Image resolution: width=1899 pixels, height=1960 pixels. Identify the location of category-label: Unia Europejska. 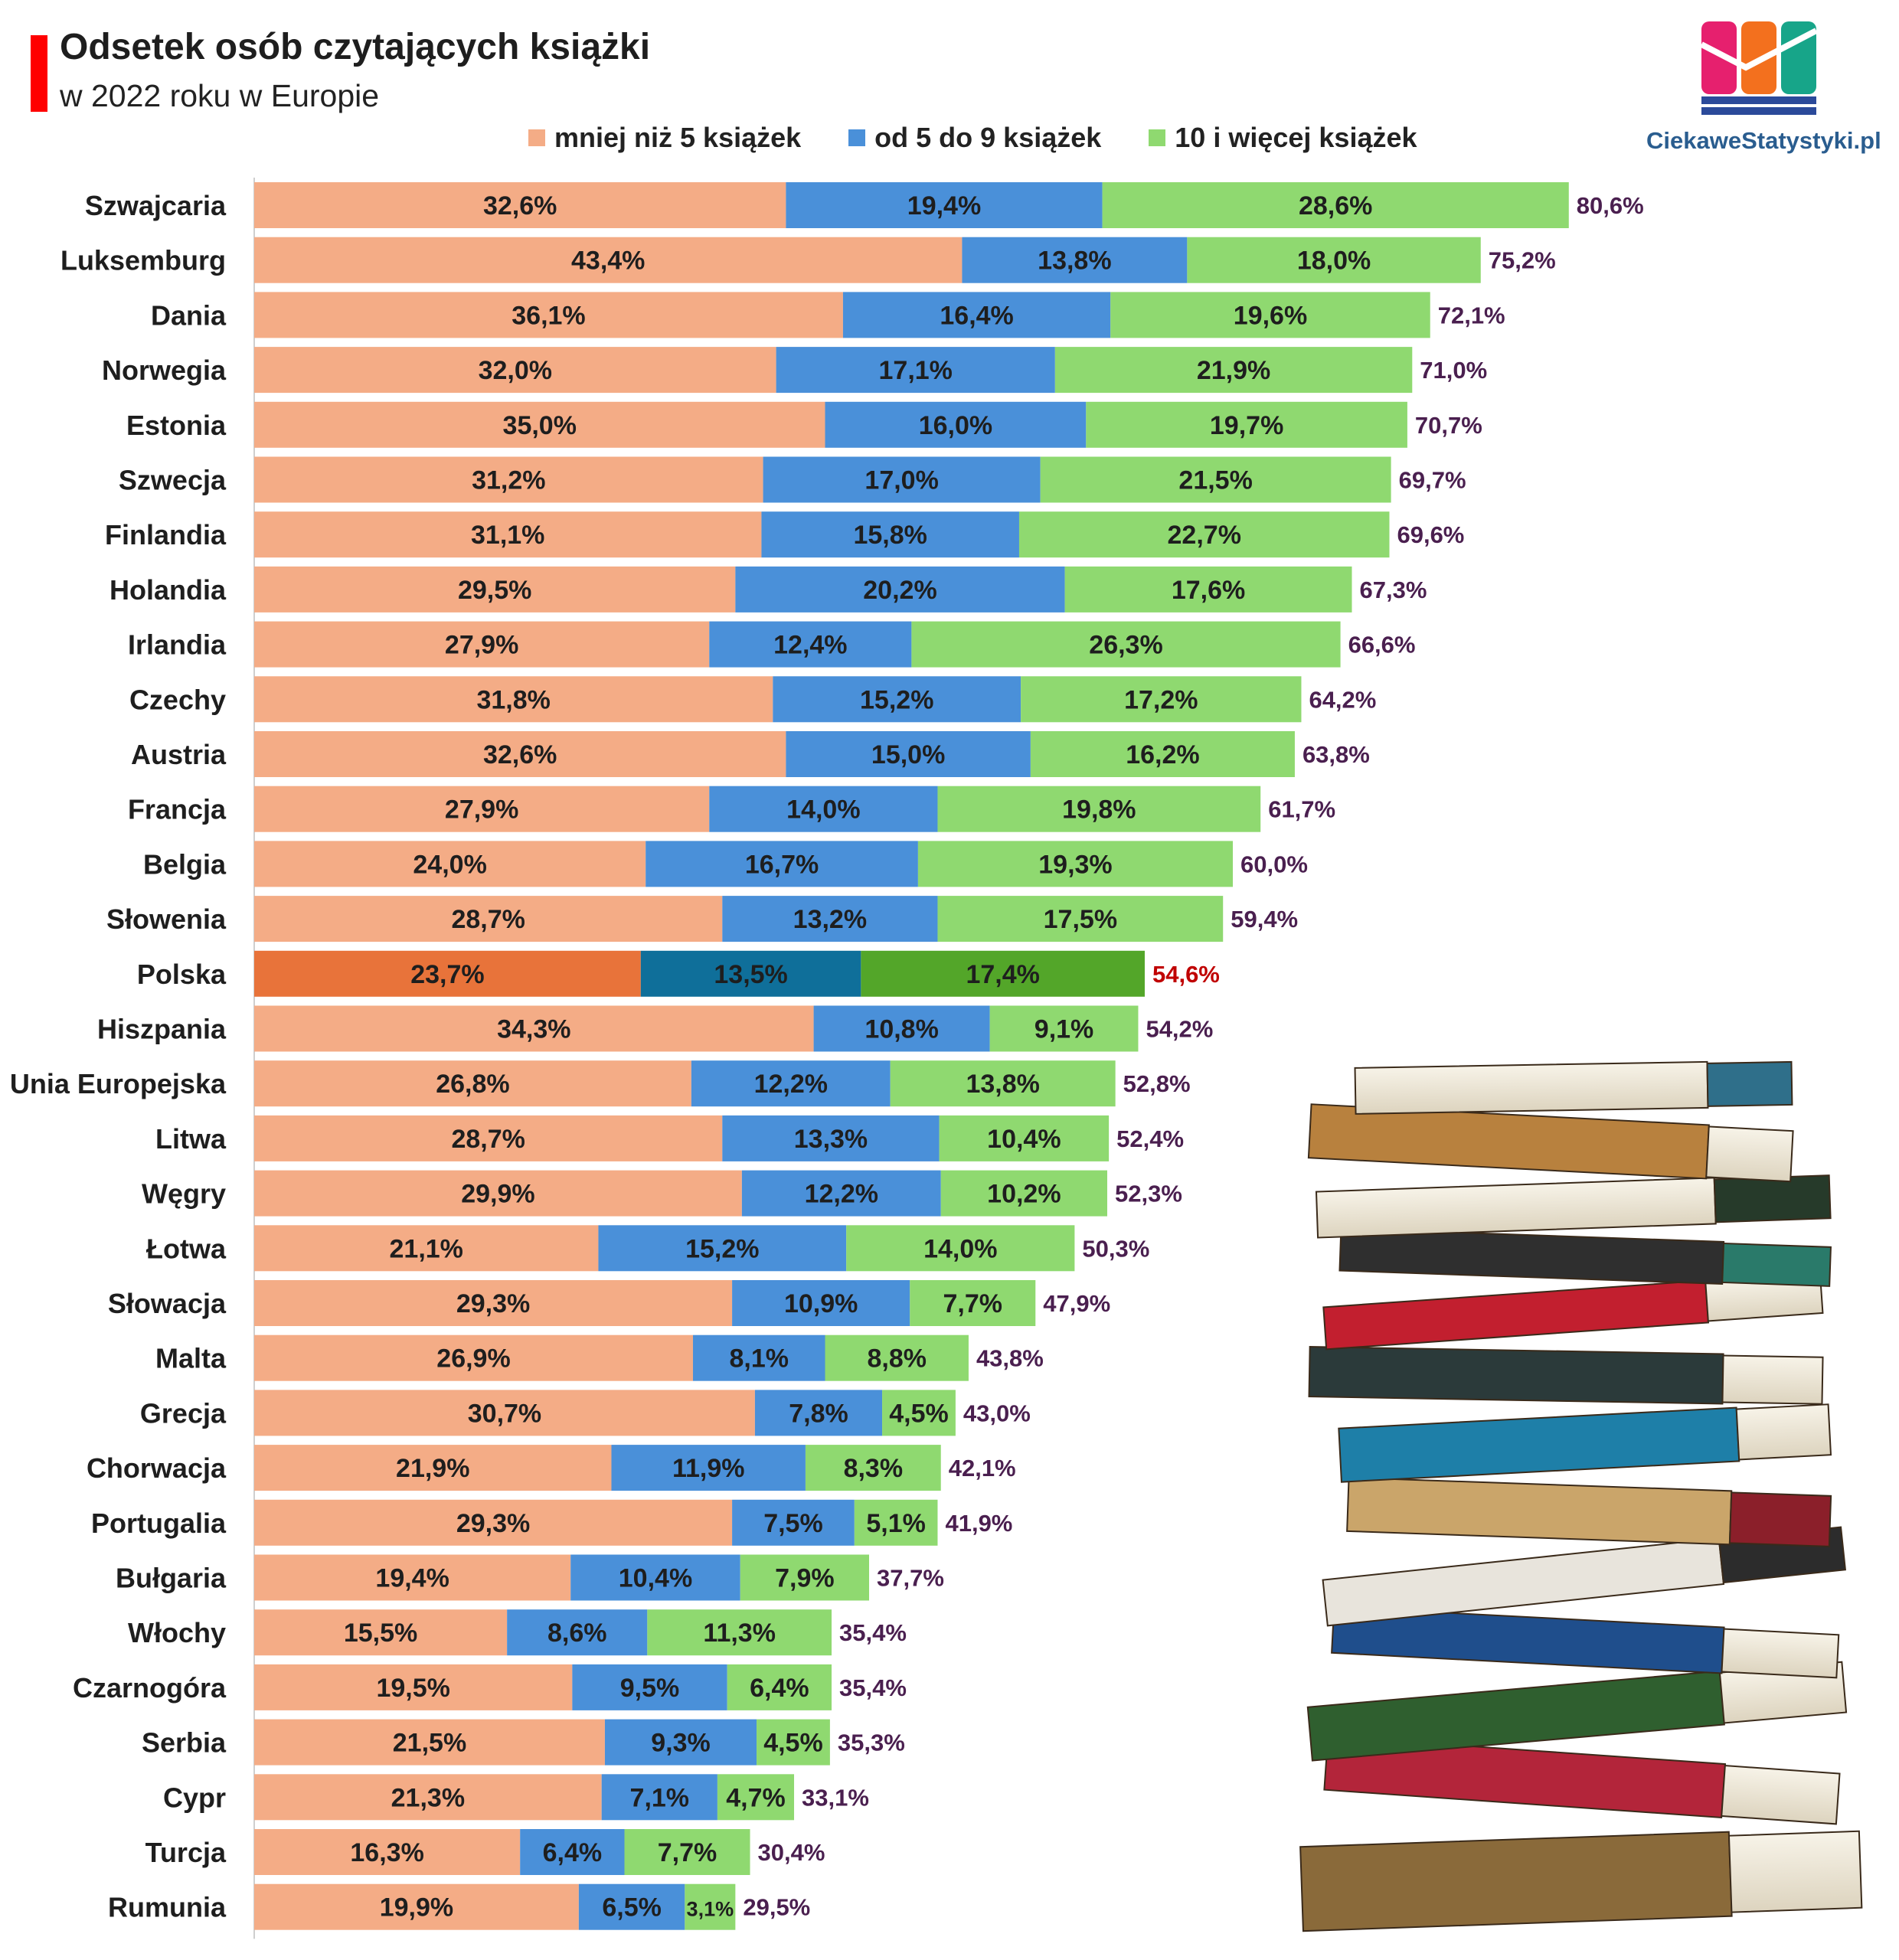
(119, 1083).